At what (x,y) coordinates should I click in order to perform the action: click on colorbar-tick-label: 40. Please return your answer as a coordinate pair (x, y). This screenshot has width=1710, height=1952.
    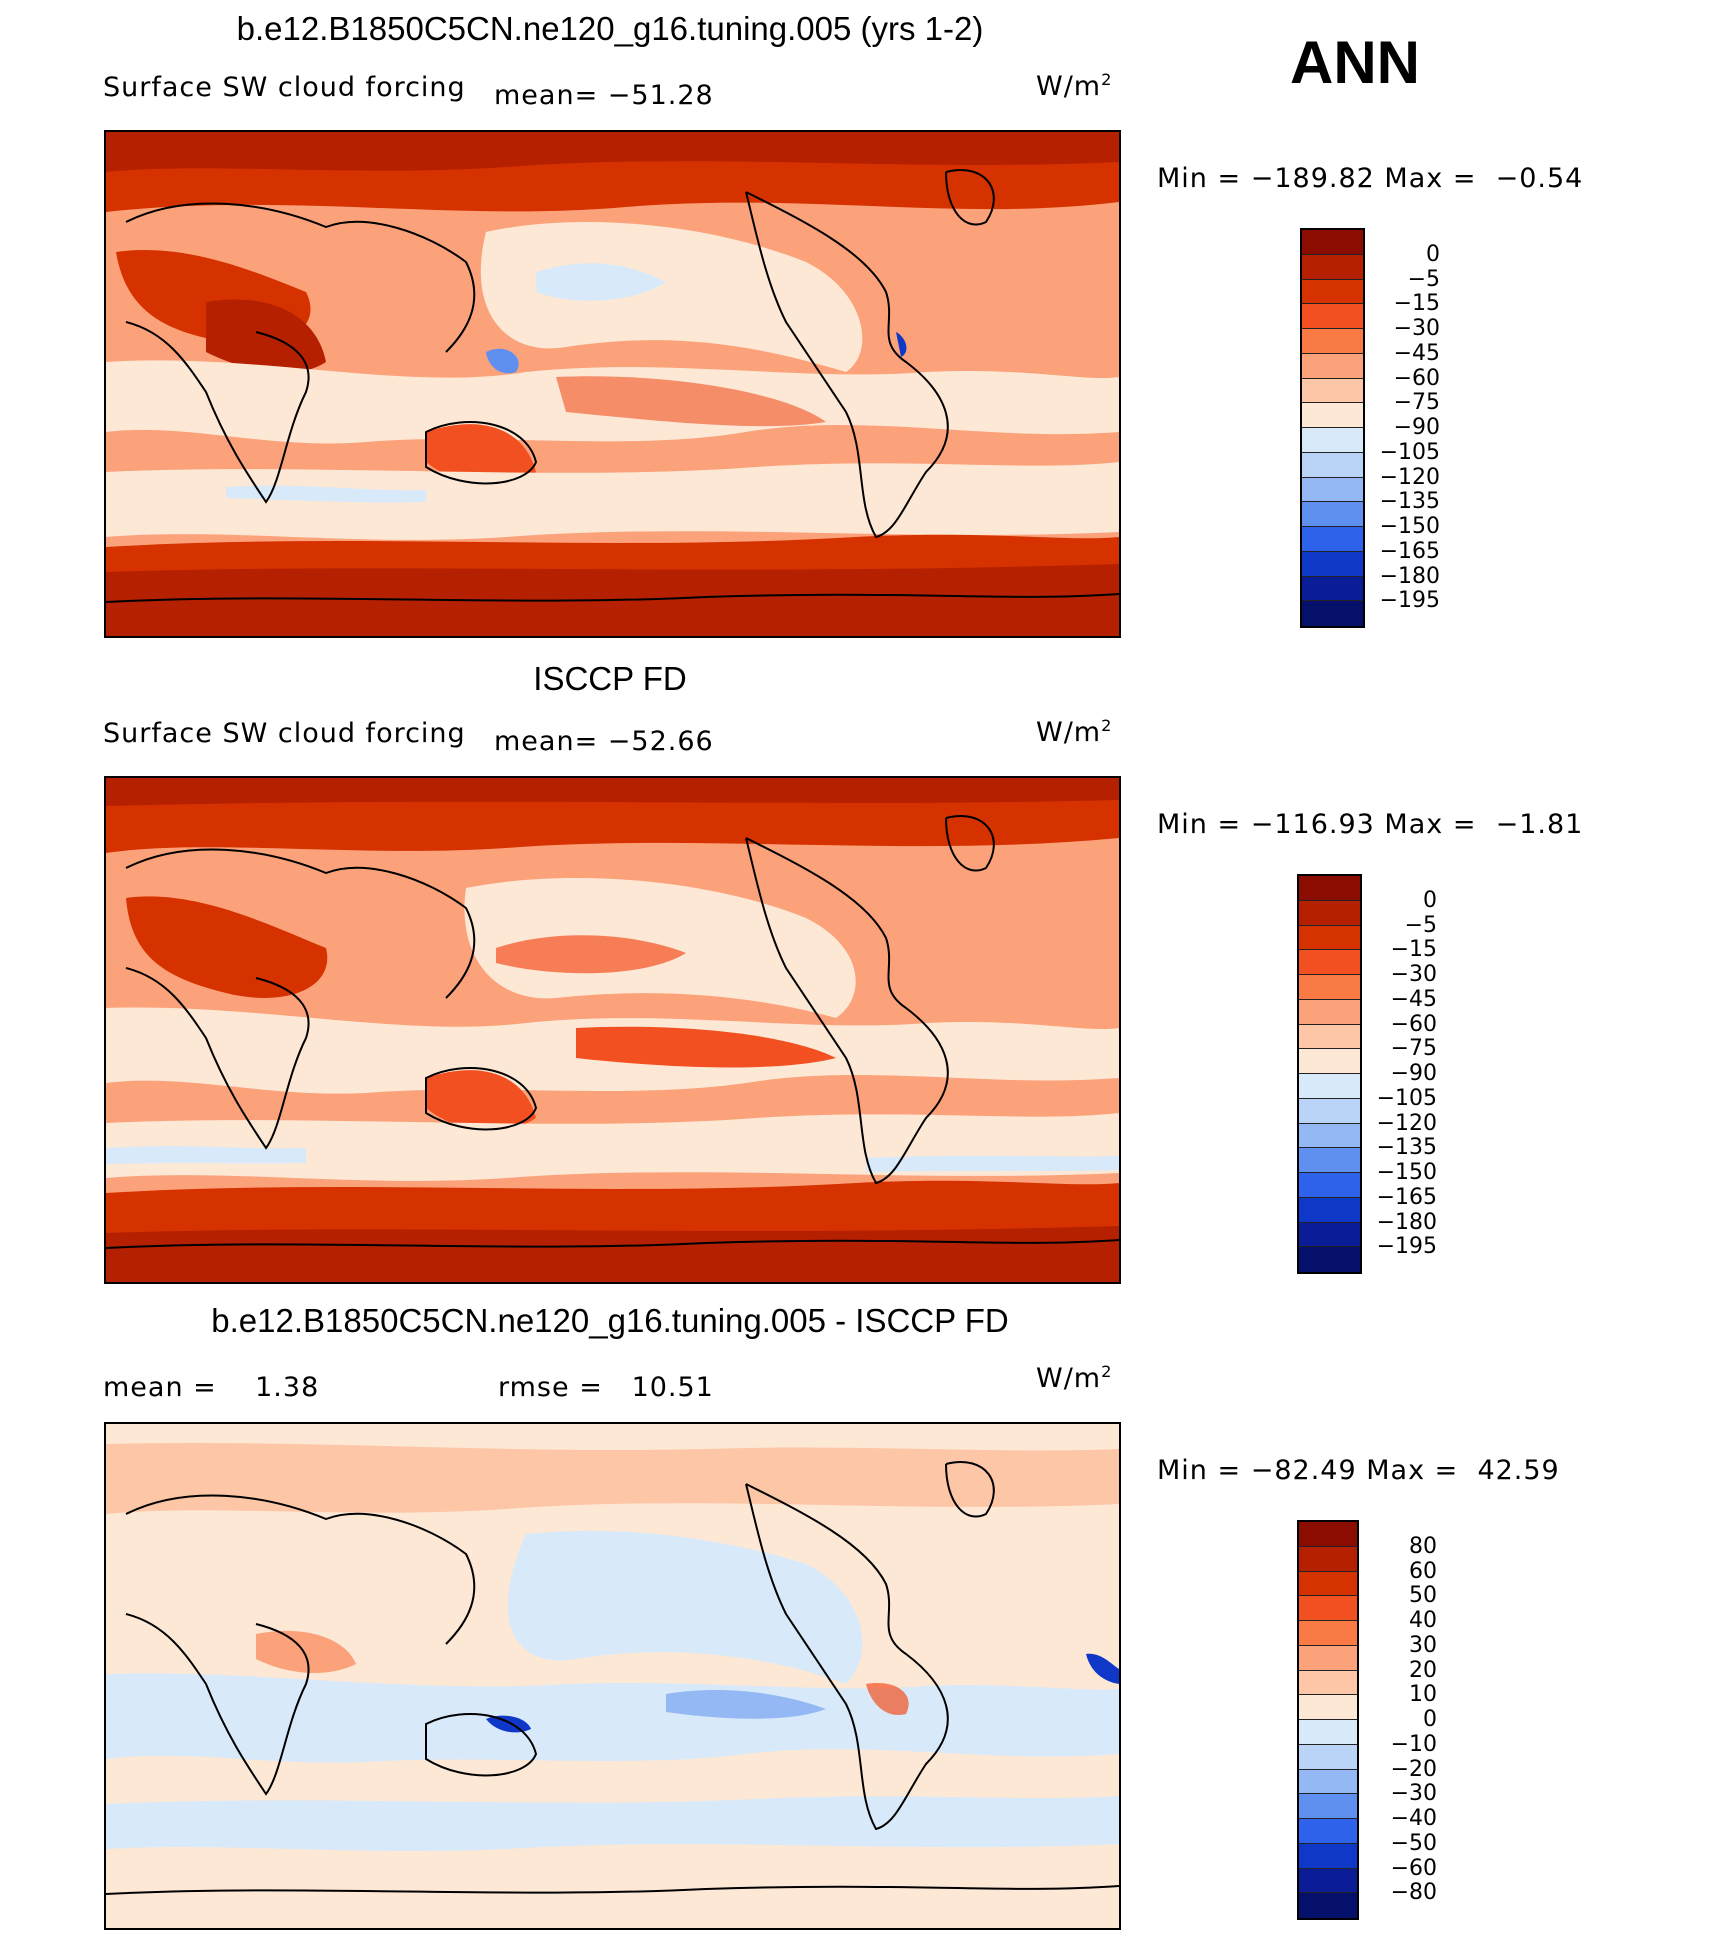
    Looking at the image, I should click on (1423, 1620).